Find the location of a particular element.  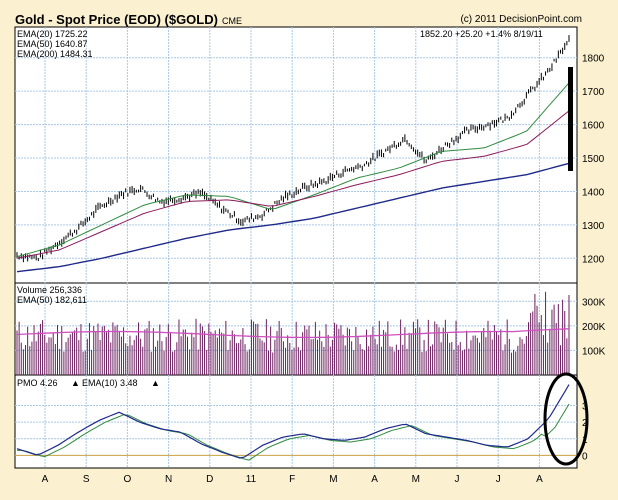

ema200-legend: EMA(200) 1484.31 is located at coordinates (55, 54).